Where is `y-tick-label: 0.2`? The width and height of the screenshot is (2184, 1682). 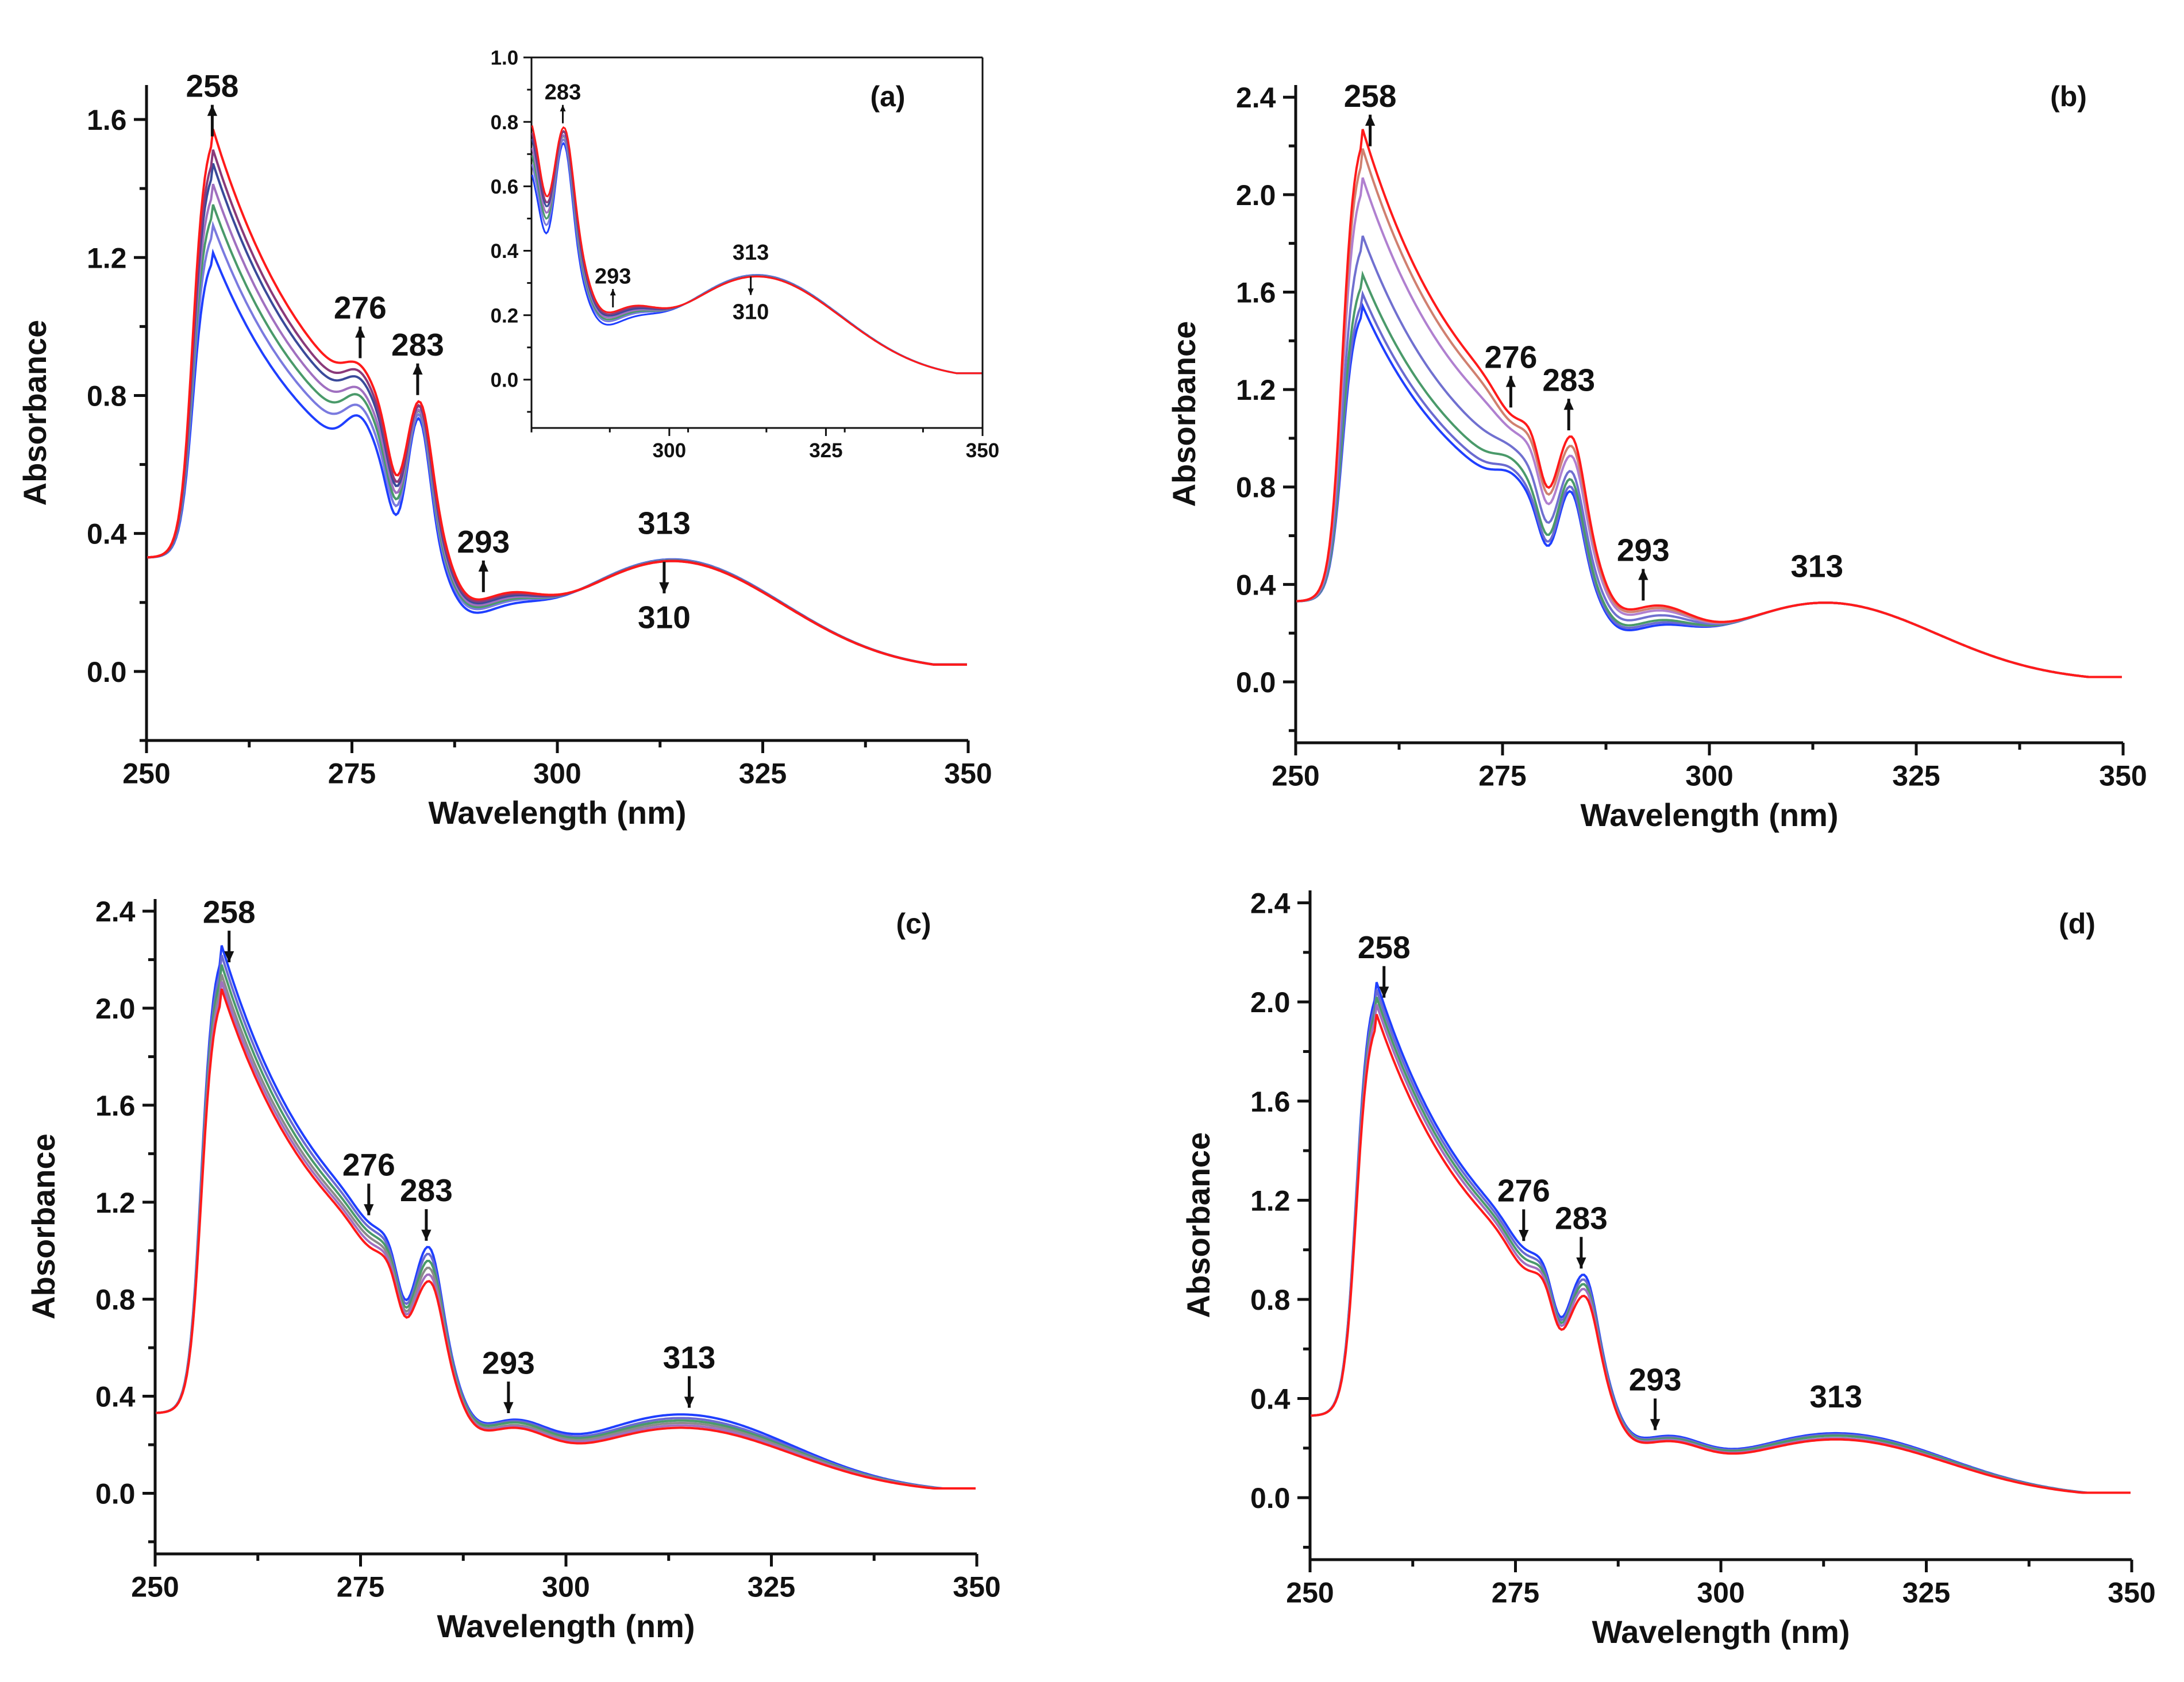
y-tick-label: 0.2 is located at coordinates (505, 315).